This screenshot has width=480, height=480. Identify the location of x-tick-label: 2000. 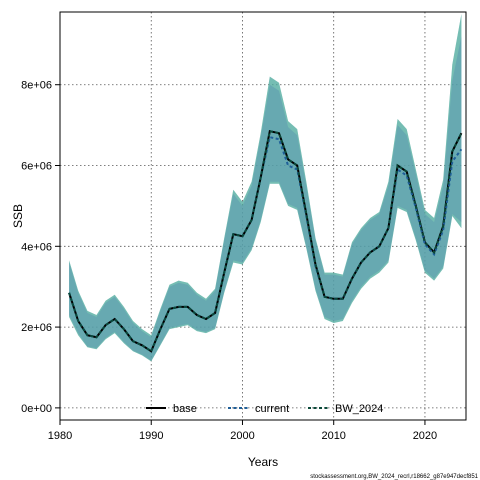
(242, 436).